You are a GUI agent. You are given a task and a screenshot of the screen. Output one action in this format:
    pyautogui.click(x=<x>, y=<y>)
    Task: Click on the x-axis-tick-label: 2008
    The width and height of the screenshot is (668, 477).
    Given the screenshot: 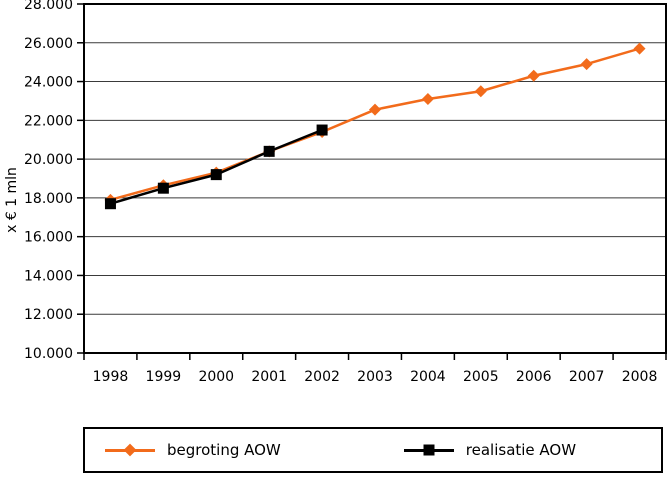 What is the action you would take?
    pyautogui.click(x=640, y=377)
    